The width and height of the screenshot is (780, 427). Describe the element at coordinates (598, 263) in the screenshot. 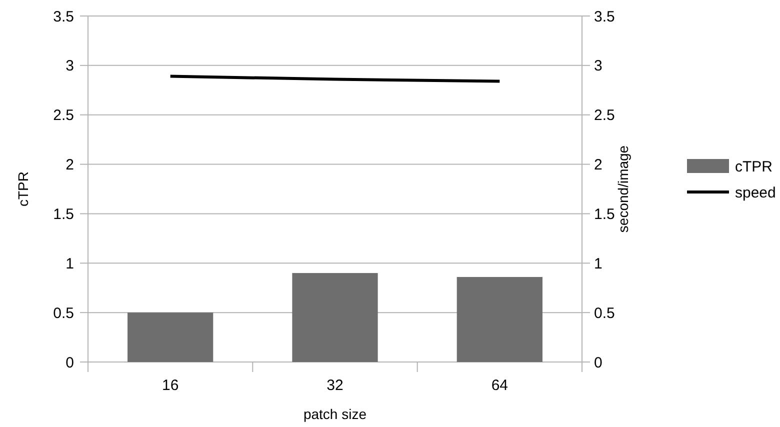

I see `y2-tick-label: 1` at that location.